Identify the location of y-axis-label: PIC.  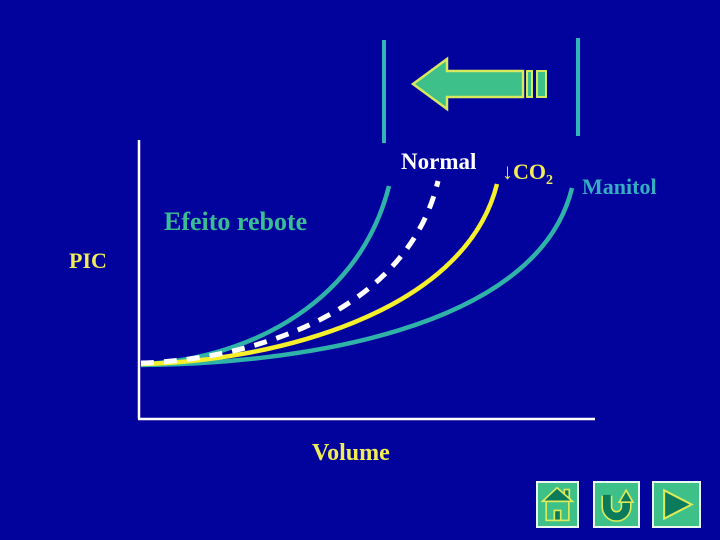
(88, 260).